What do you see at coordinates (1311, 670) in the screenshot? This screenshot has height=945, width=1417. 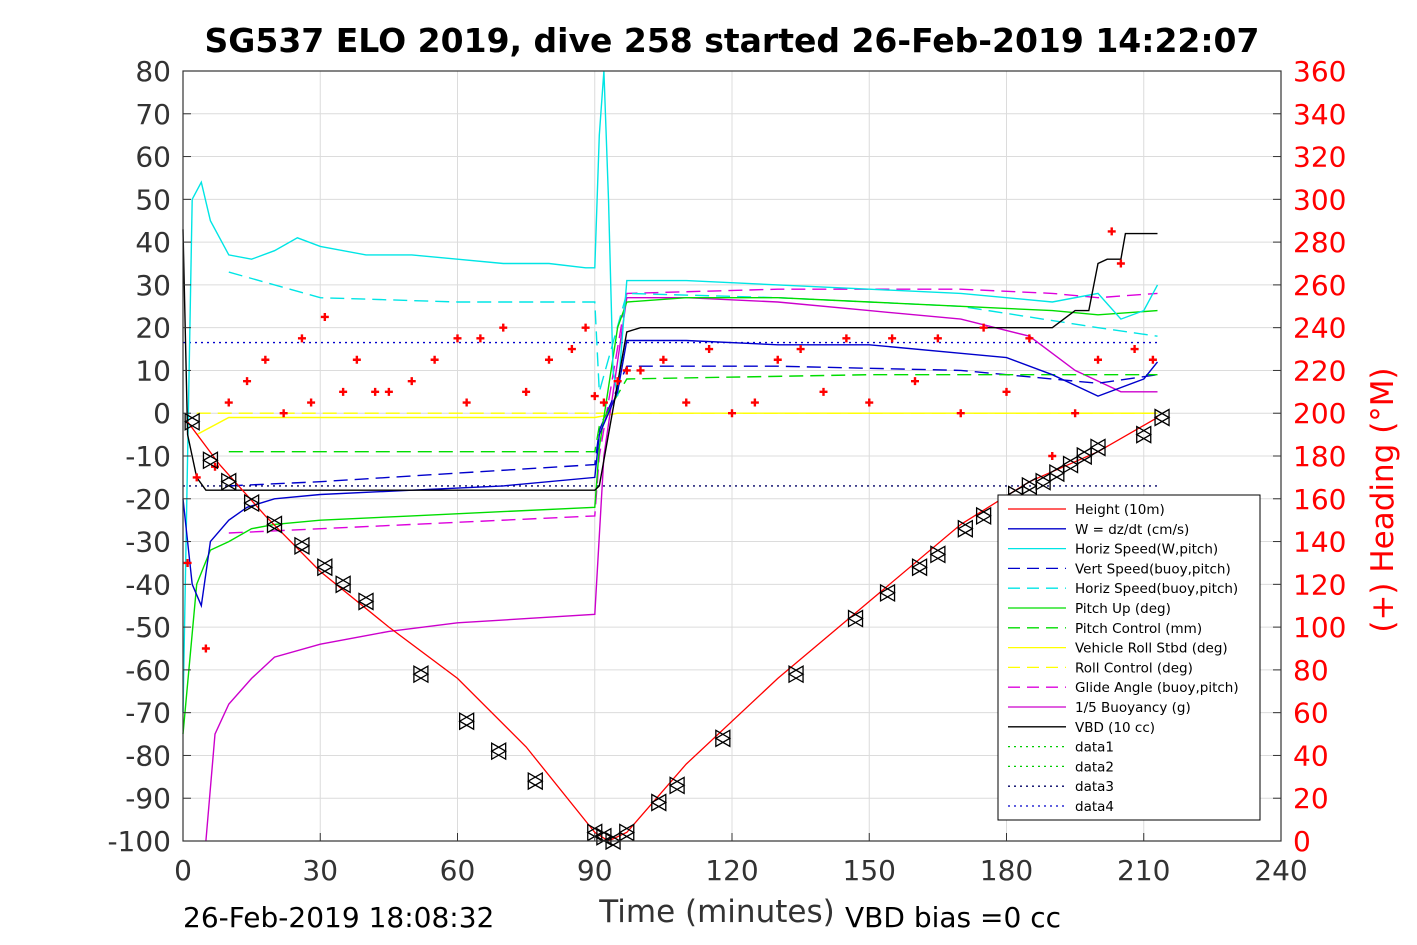 I see `y2-tick-label: 80` at bounding box center [1311, 670].